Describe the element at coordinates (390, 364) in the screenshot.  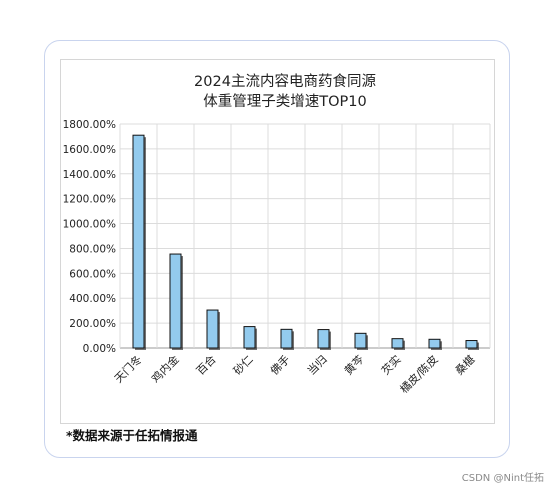
I see `x-tick-label: 芡实` at that location.